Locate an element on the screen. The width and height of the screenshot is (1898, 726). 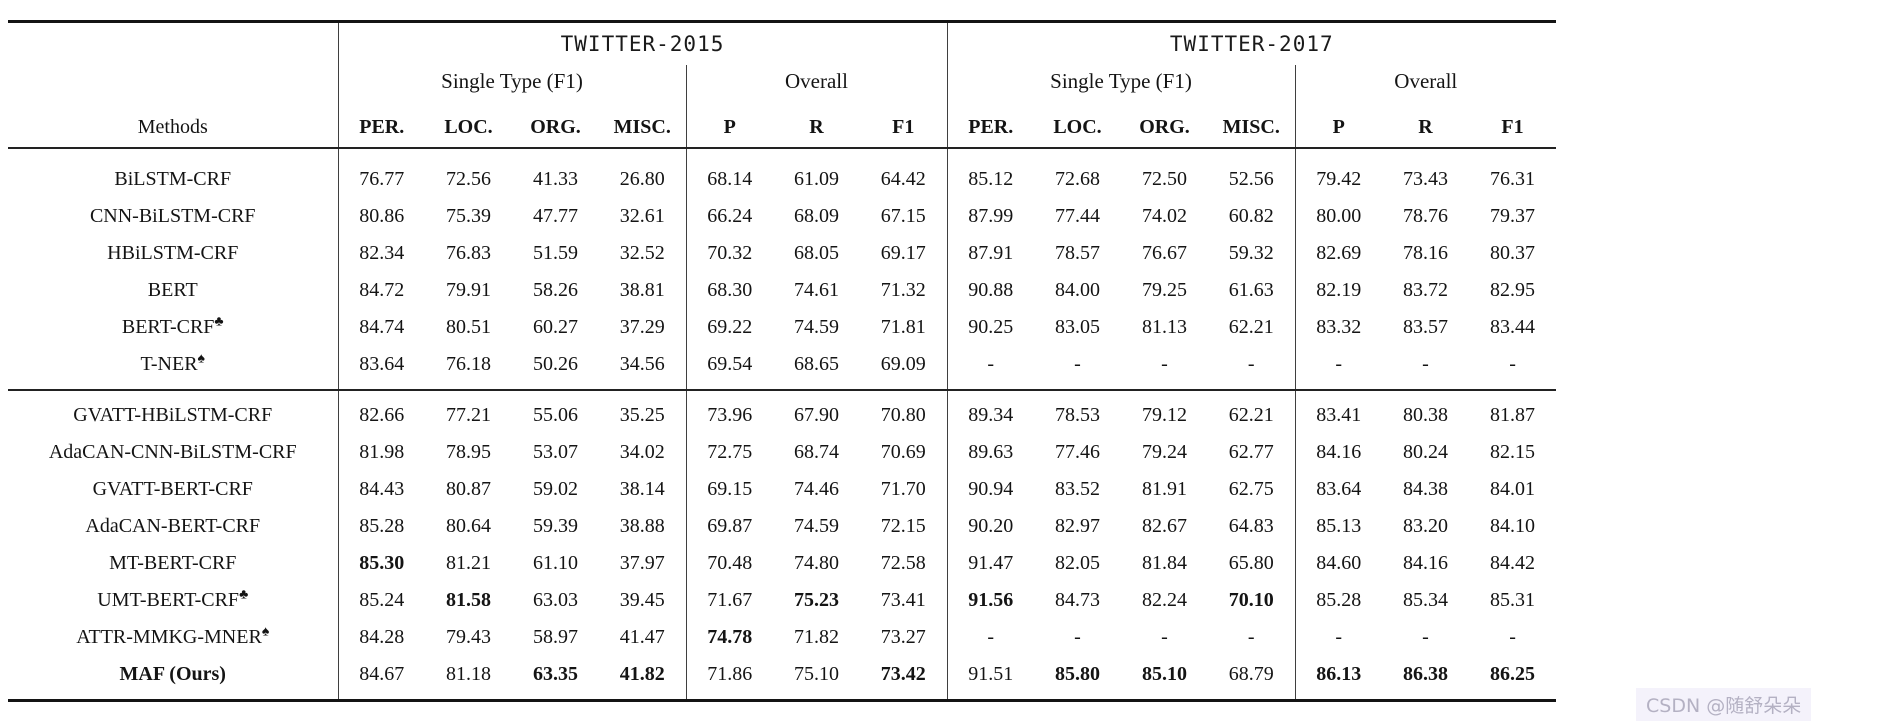
csdn-watermark: CSDN @随舒朵朵 is located at coordinates (1724, 704).